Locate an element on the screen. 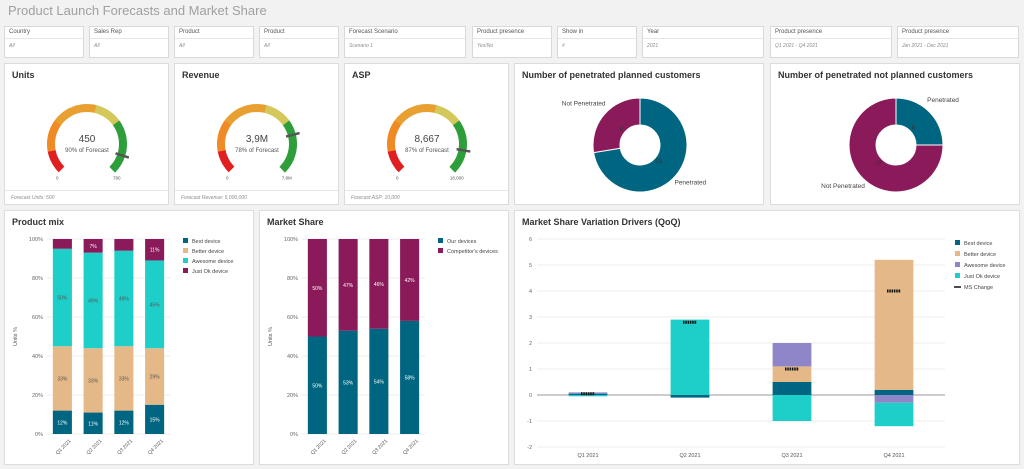  filter-label: Product presence is located at coordinates (831, 33).